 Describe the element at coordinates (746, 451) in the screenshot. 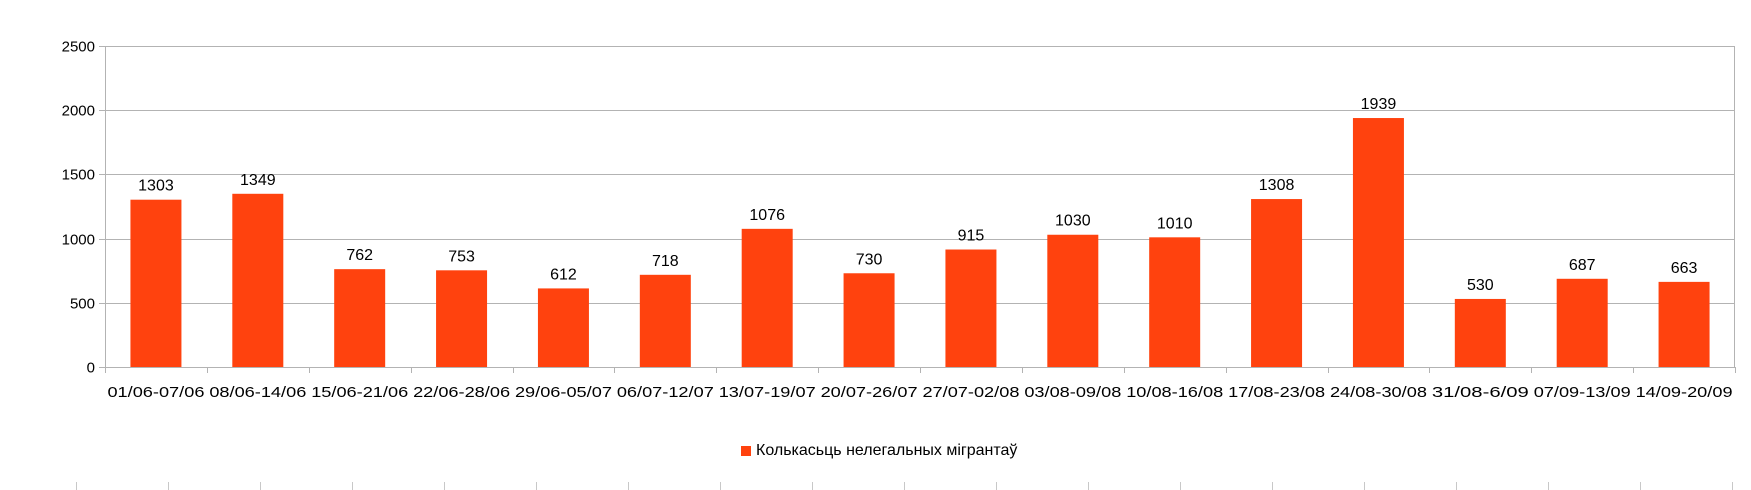

I see `legend-swatch` at that location.